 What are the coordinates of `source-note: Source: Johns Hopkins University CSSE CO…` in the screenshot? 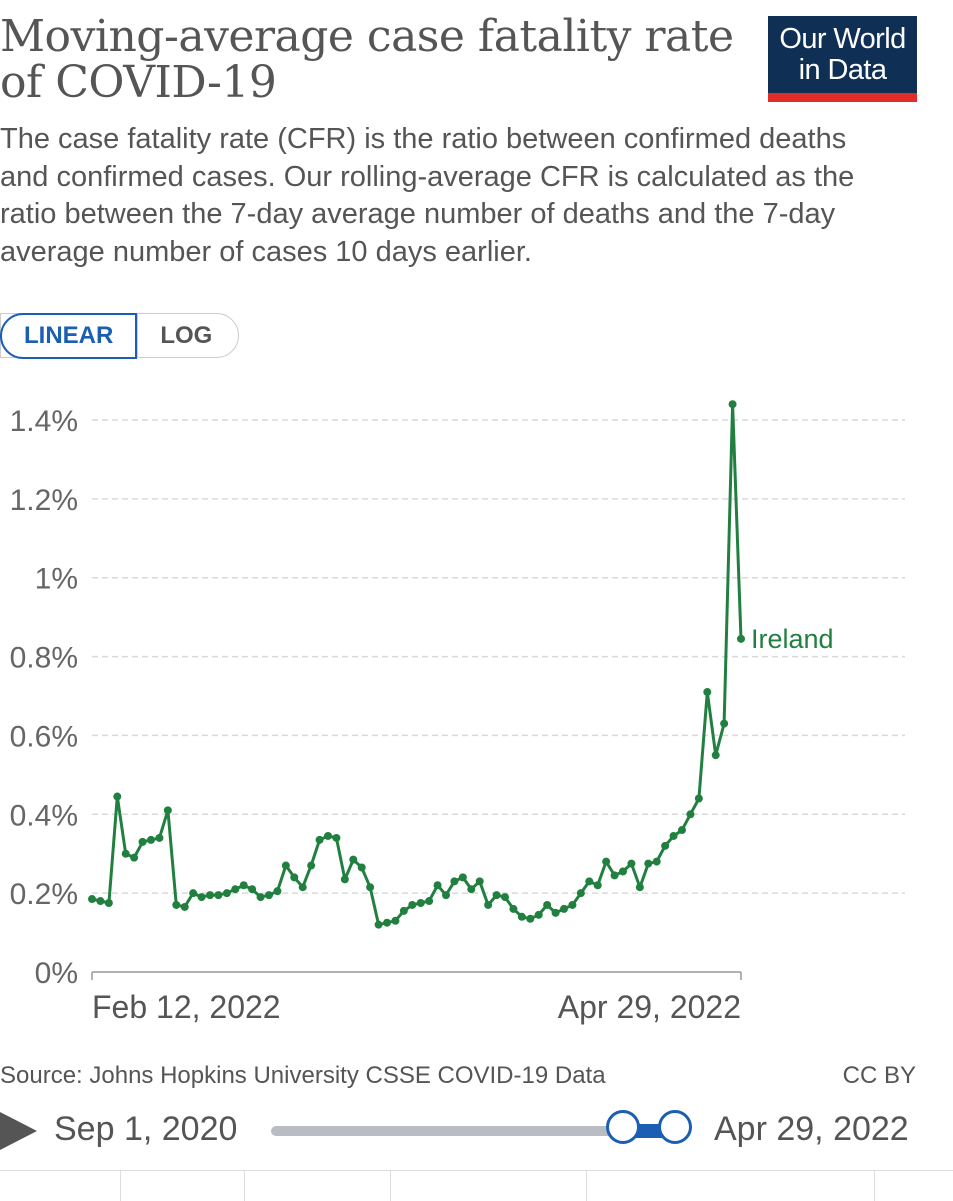 It's located at (303, 1075).